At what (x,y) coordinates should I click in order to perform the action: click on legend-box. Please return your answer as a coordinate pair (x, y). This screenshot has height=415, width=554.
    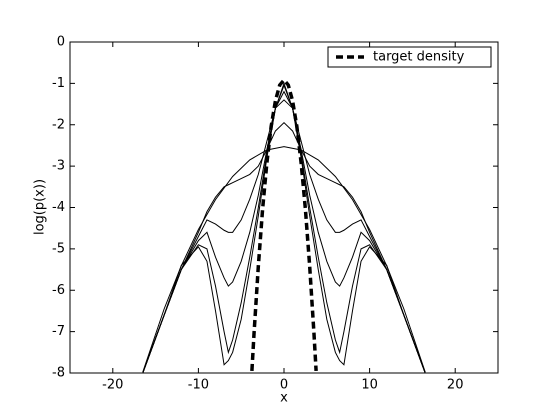
    Looking at the image, I should click on (409, 57).